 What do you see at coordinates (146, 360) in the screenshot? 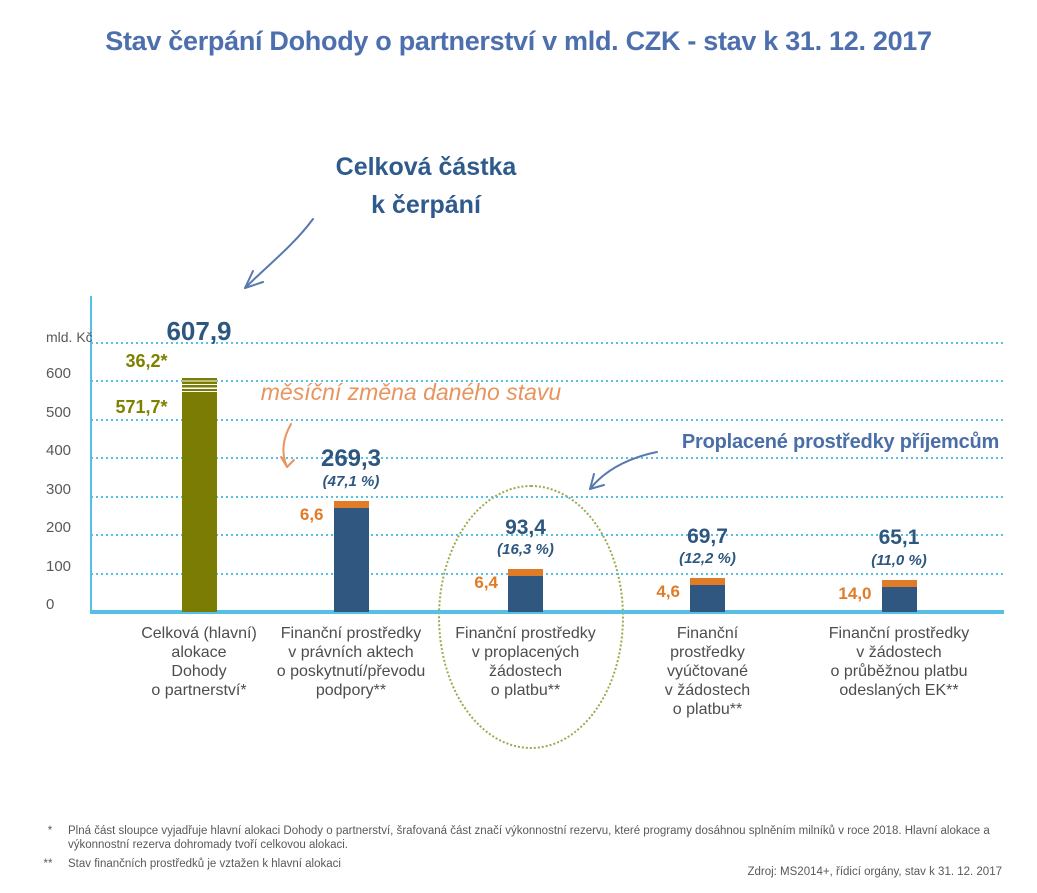
I see `bar-reserve-label: 36,2*` at bounding box center [146, 360].